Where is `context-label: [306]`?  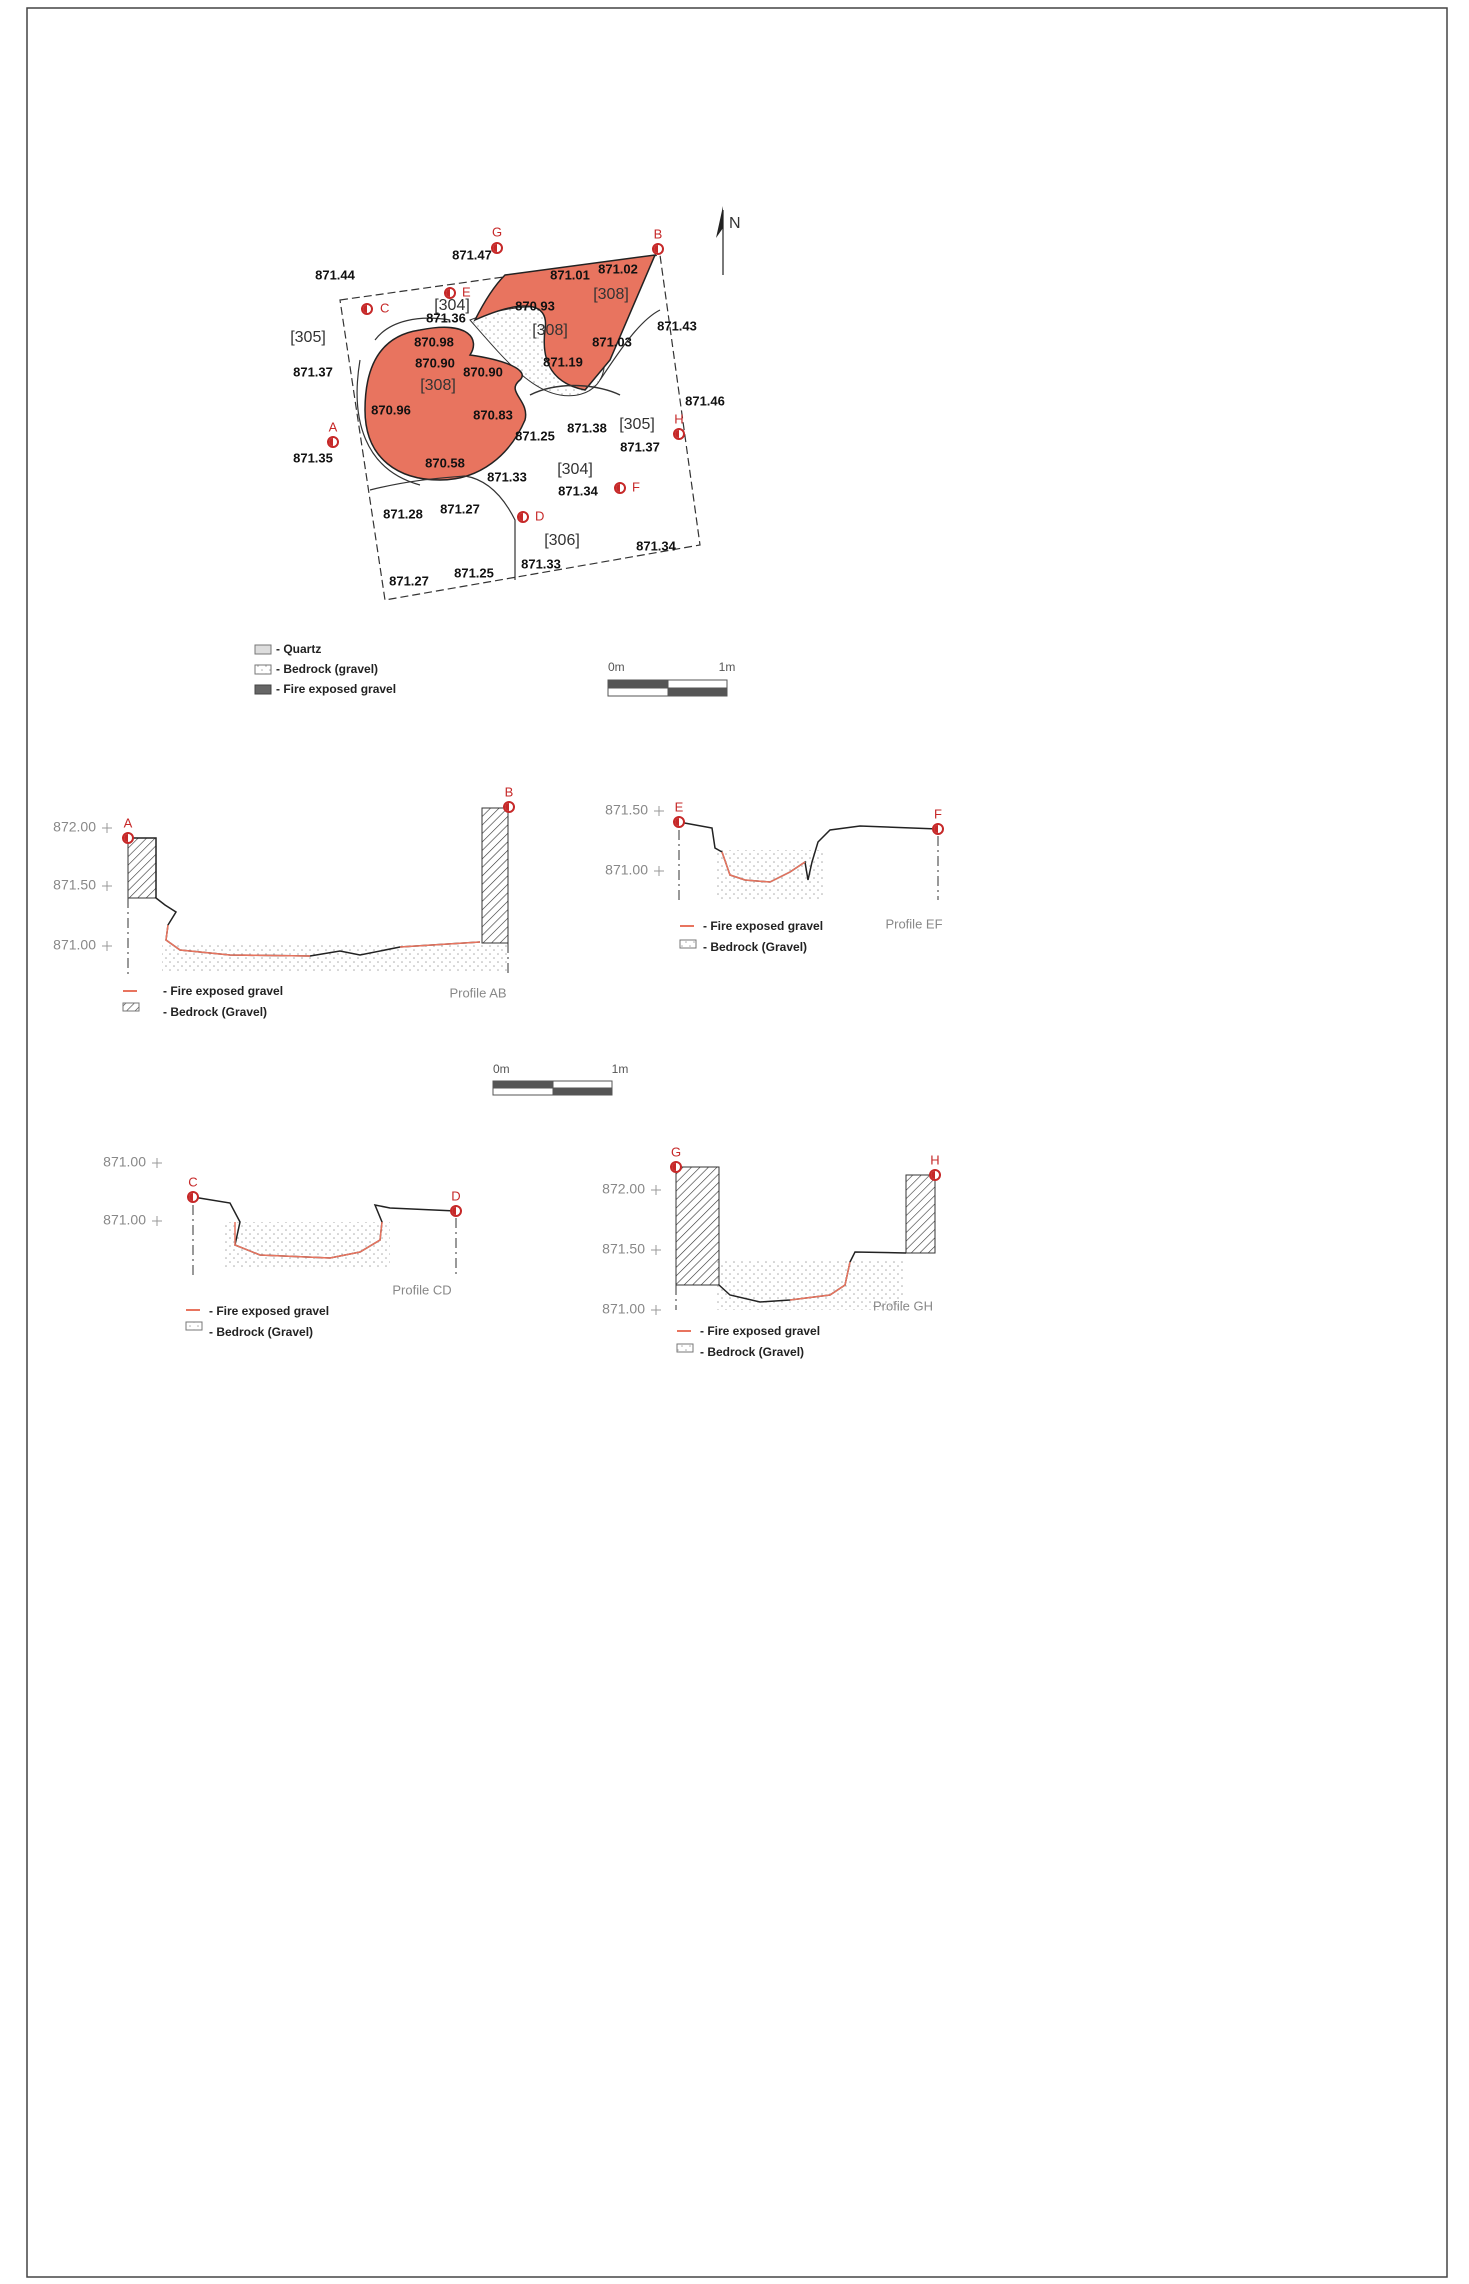 context-label: [306] is located at coordinates (562, 540).